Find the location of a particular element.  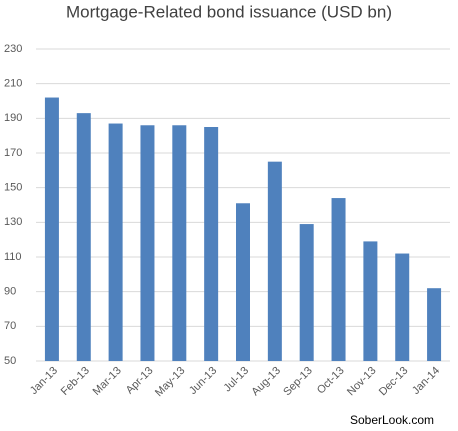

y-tick-label: 190 is located at coordinates (13, 118).